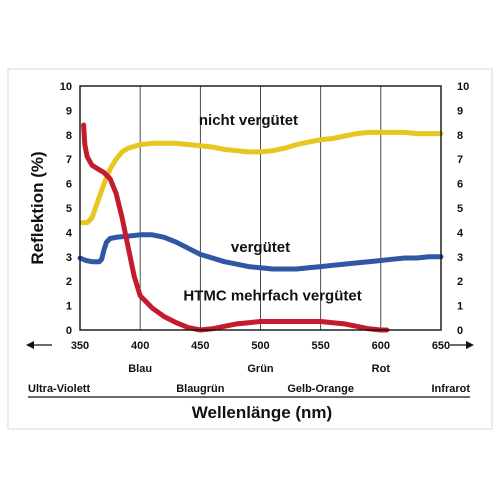 This screenshot has height=500, width=500. Describe the element at coordinates (200, 346) in the screenshot. I see `x-tick-450: 450` at that location.